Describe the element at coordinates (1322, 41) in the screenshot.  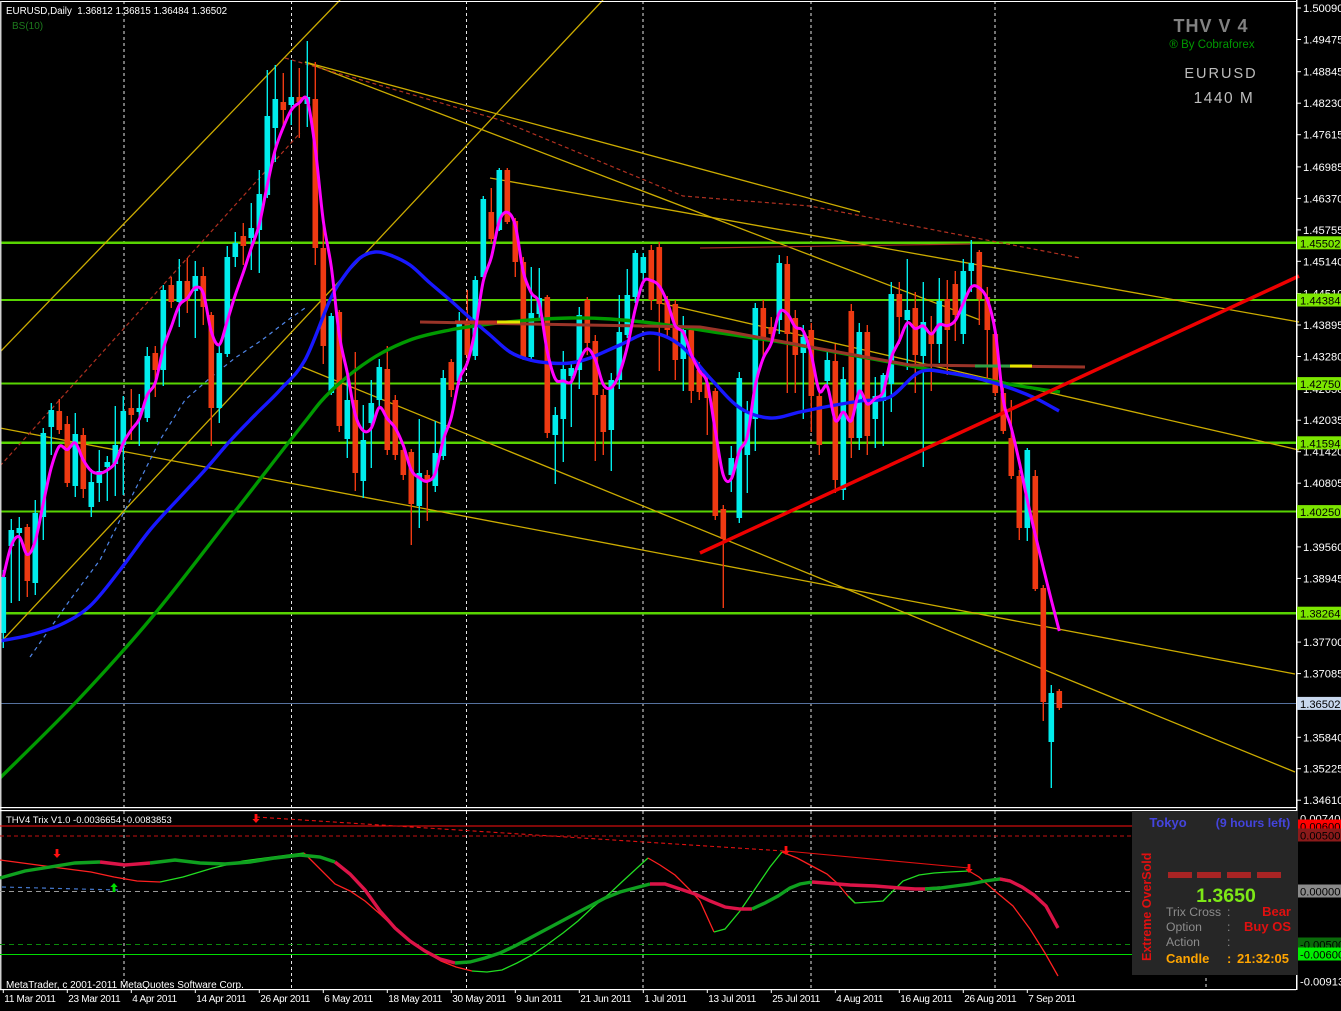
I see `svg-text: 1.49475` at that location.